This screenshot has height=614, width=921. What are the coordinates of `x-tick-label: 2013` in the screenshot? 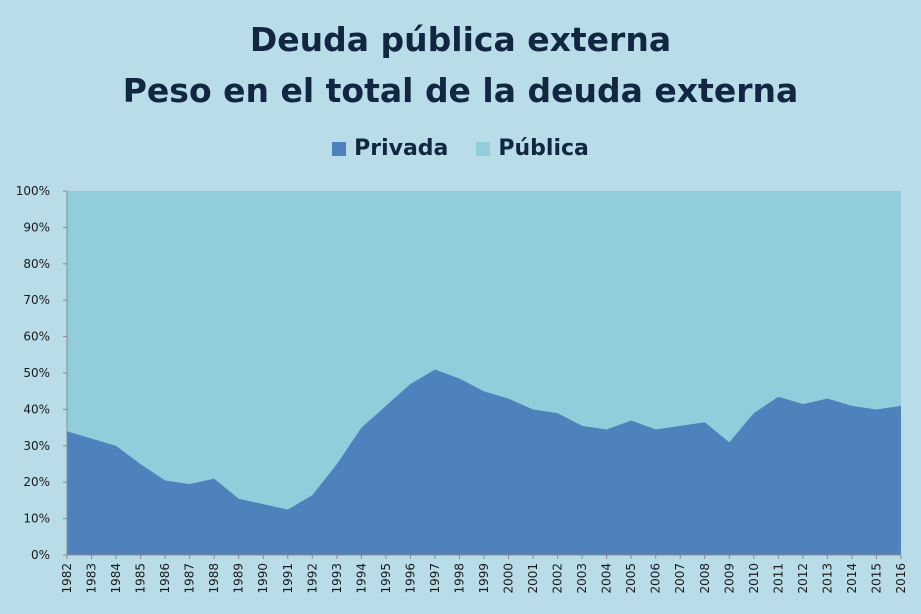 It's located at (827, 578).